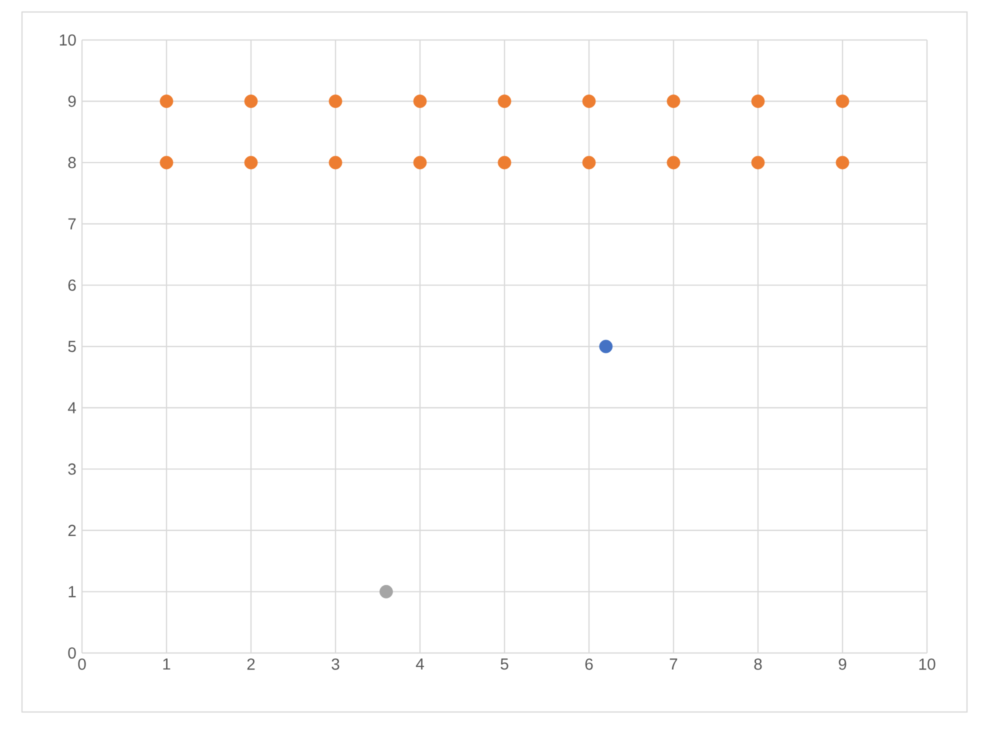 The height and width of the screenshot is (743, 1000). I want to click on y-tick-label: 5, so click(72, 346).